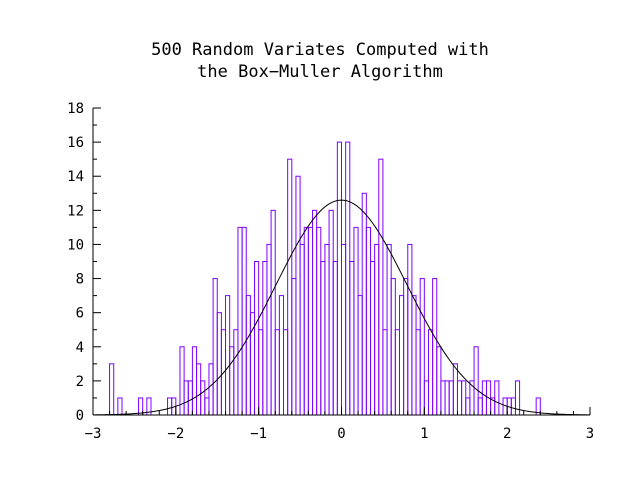  What do you see at coordinates (80, 314) in the screenshot?
I see `y-tick-label: 6` at bounding box center [80, 314].